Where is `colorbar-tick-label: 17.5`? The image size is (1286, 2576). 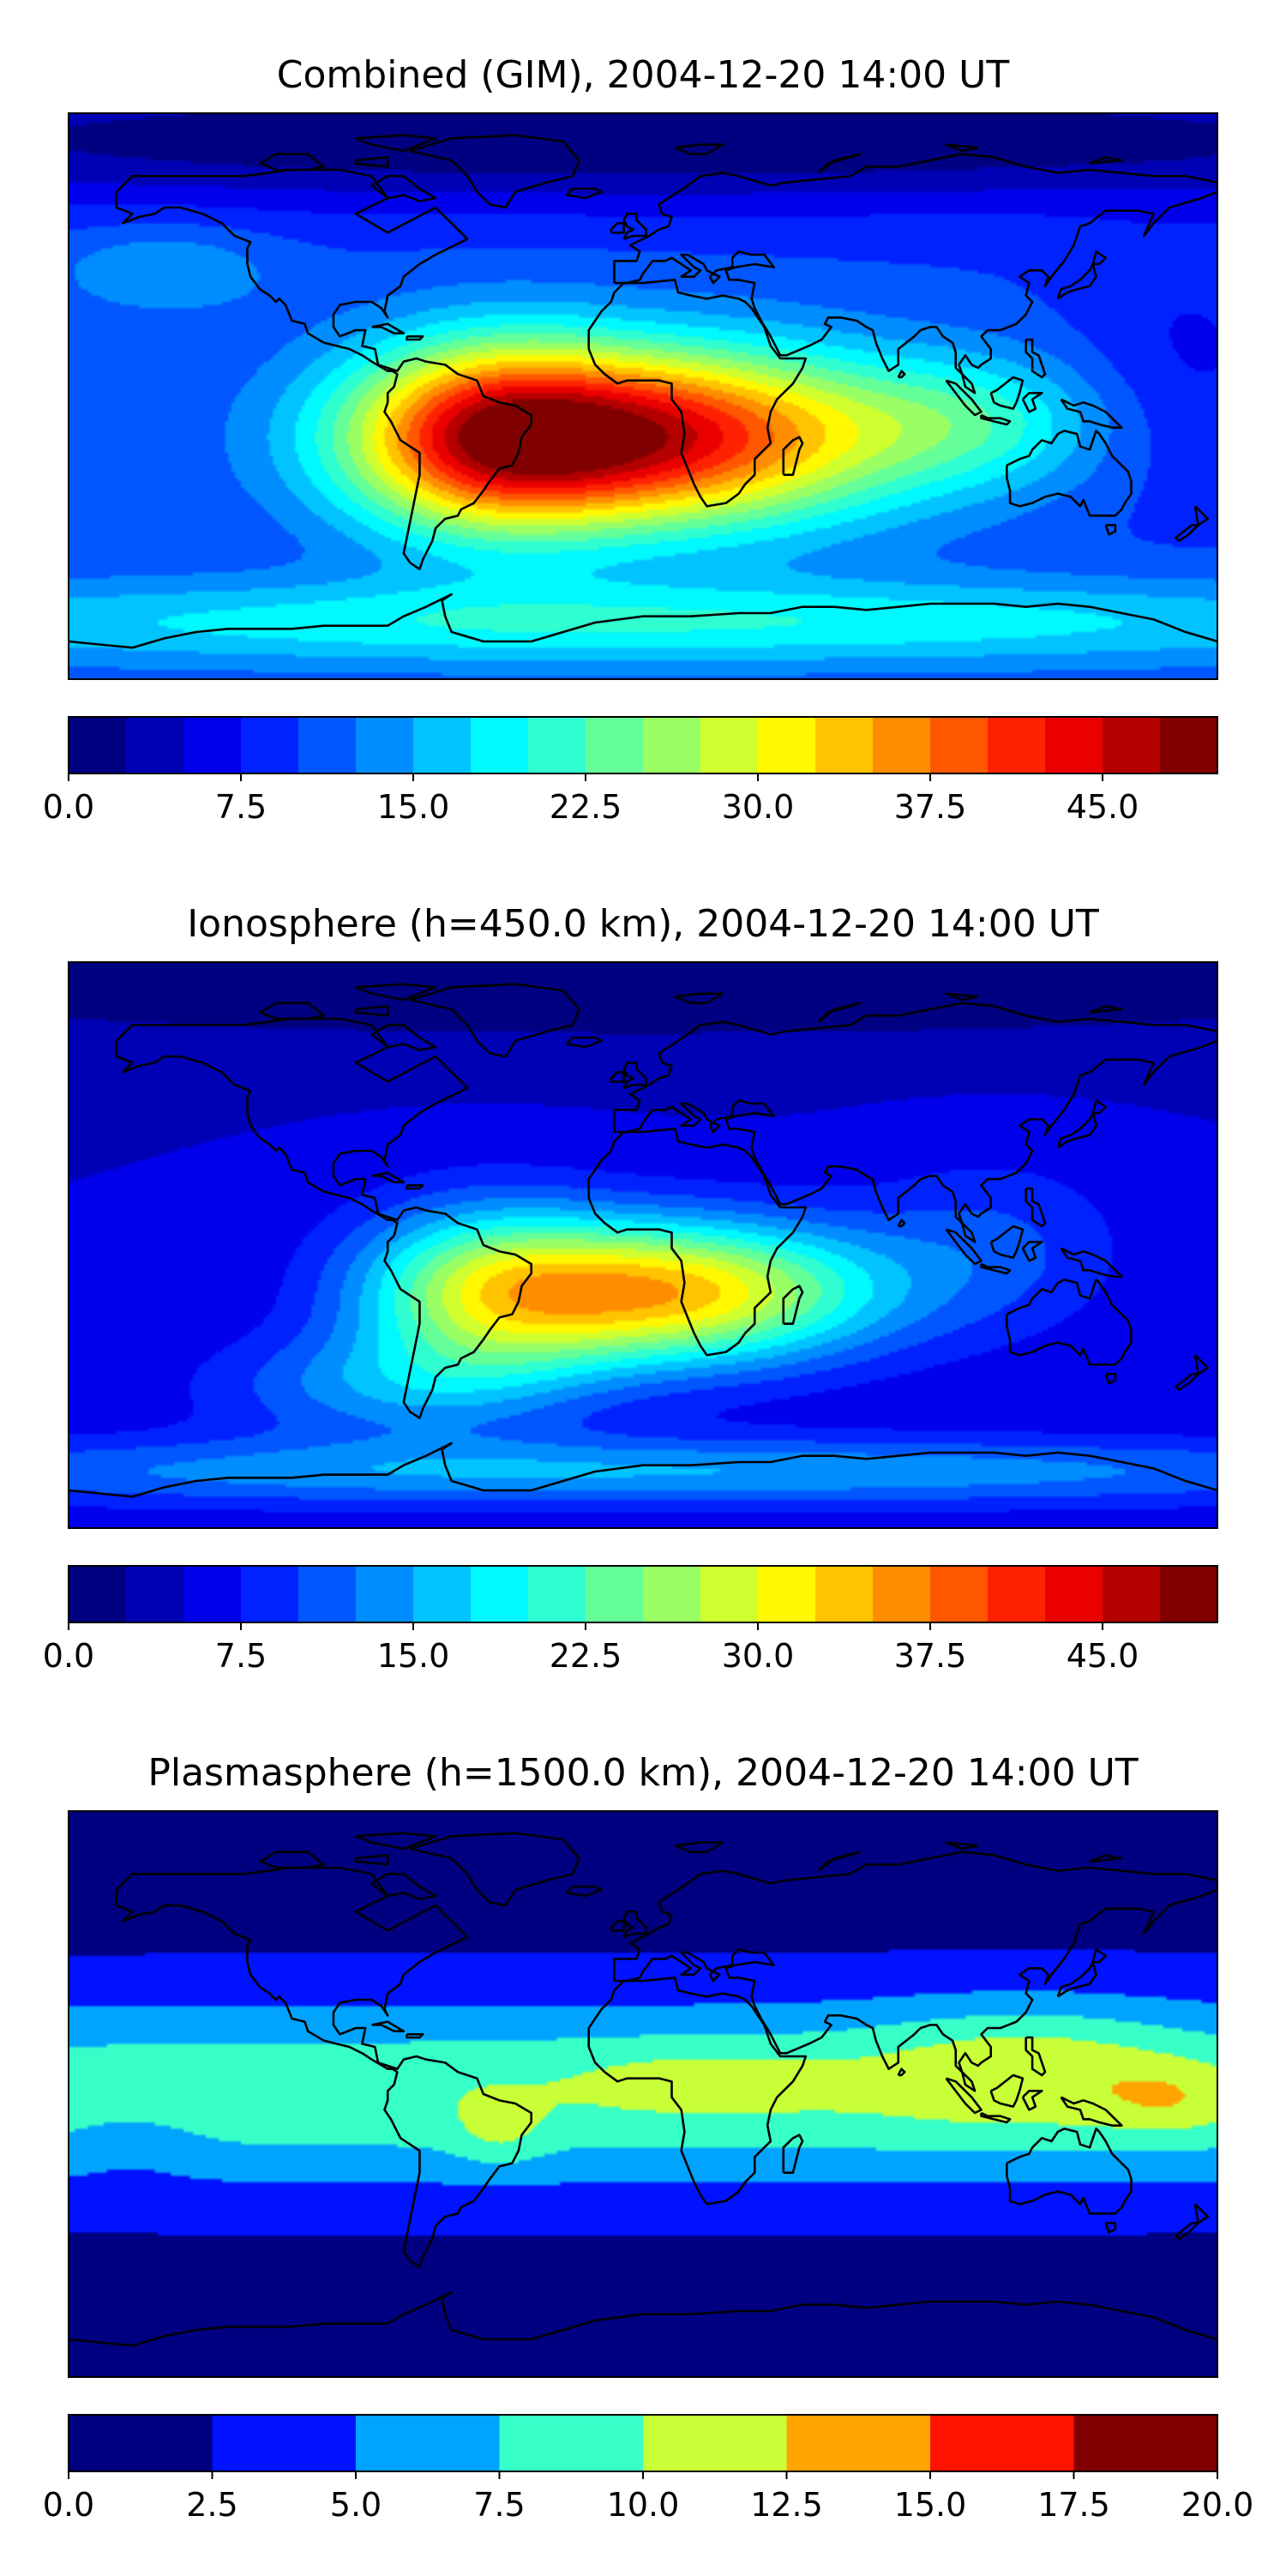 colorbar-tick-label: 17.5 is located at coordinates (1073, 2505).